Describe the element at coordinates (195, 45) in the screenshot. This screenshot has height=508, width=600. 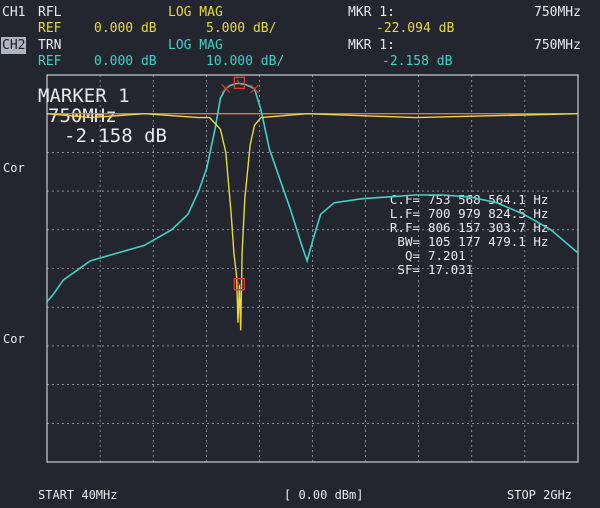
I see `ch2-format: LOG MAG` at that location.